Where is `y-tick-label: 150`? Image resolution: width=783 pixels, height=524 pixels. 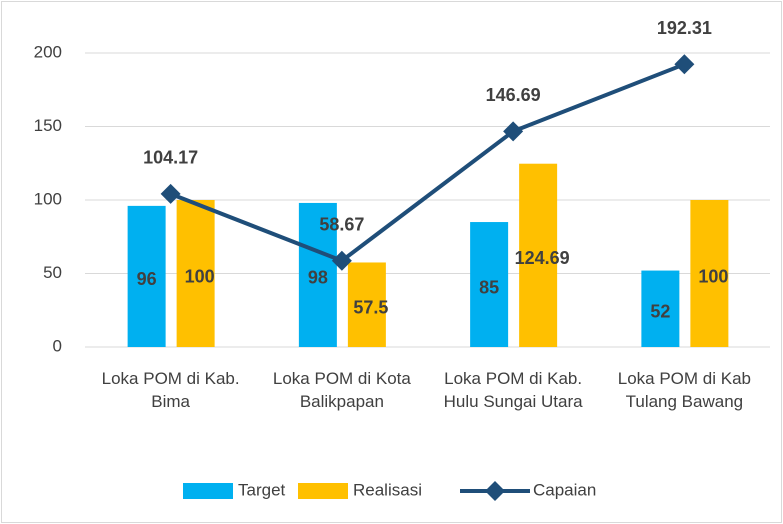
y-tick-label: 150 is located at coordinates (48, 125).